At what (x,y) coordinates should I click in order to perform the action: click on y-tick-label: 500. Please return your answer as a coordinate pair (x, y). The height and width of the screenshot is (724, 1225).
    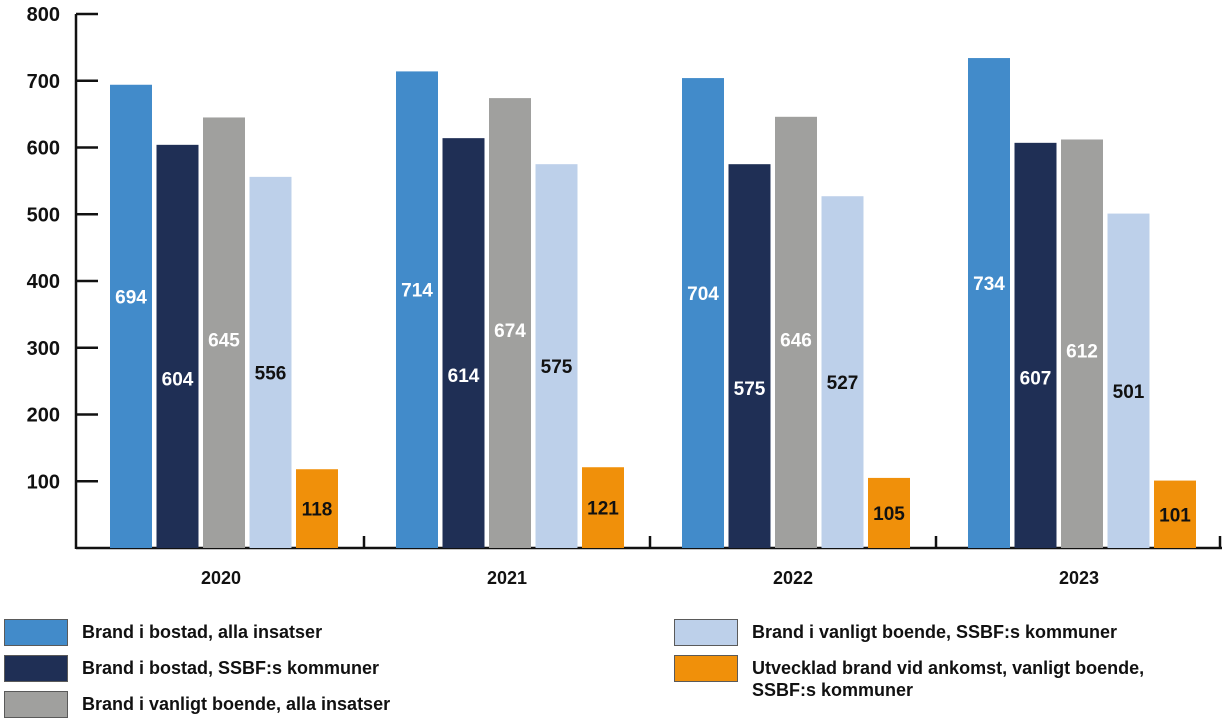
    Looking at the image, I should click on (43, 215).